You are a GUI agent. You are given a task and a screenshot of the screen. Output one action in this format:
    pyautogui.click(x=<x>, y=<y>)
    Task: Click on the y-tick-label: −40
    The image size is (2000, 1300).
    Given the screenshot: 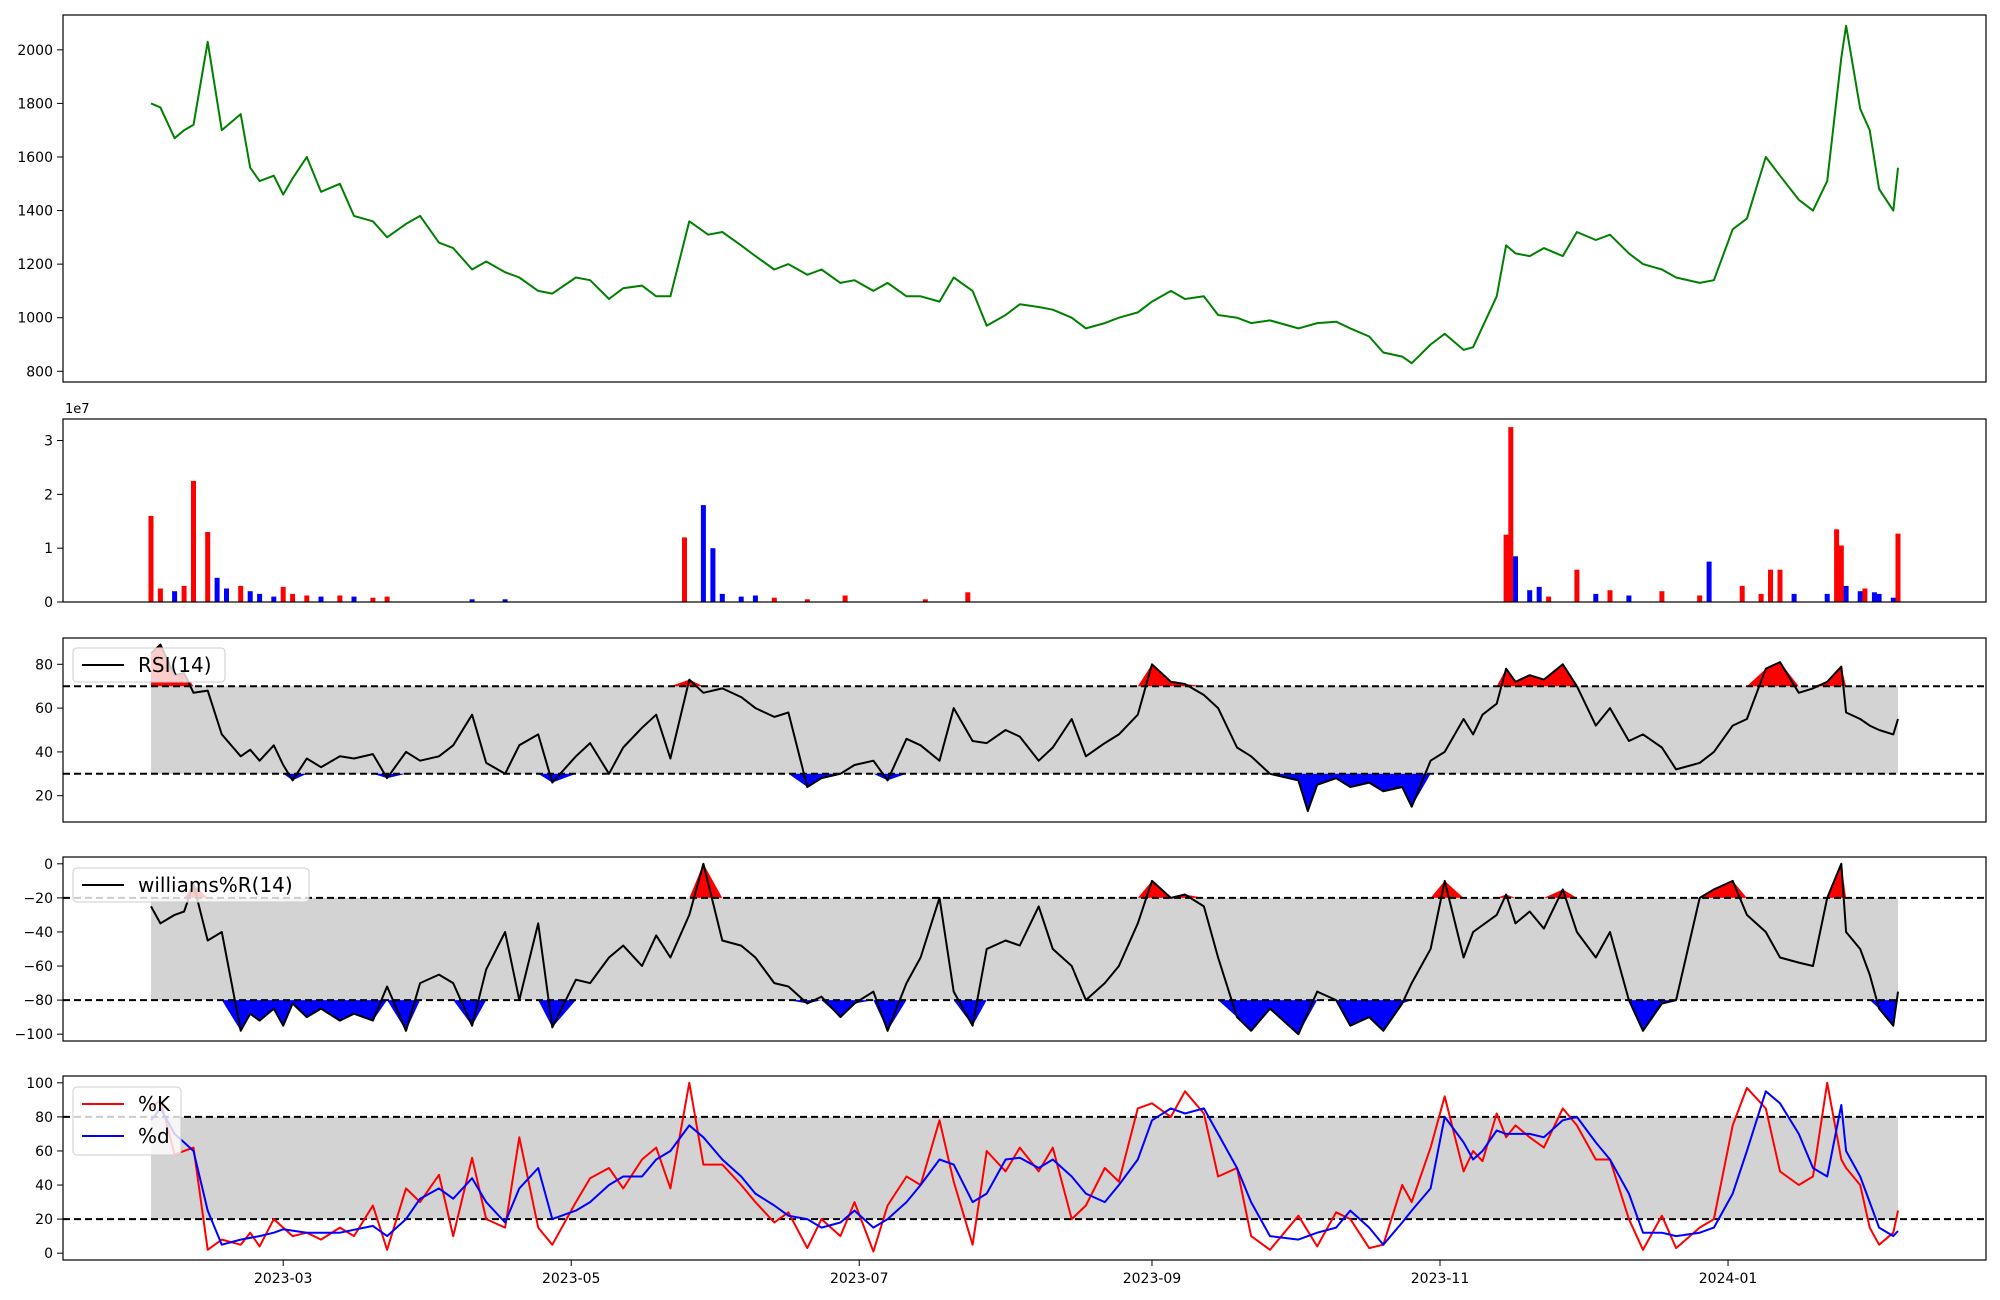 What is the action you would take?
    pyautogui.click(x=38, y=933)
    